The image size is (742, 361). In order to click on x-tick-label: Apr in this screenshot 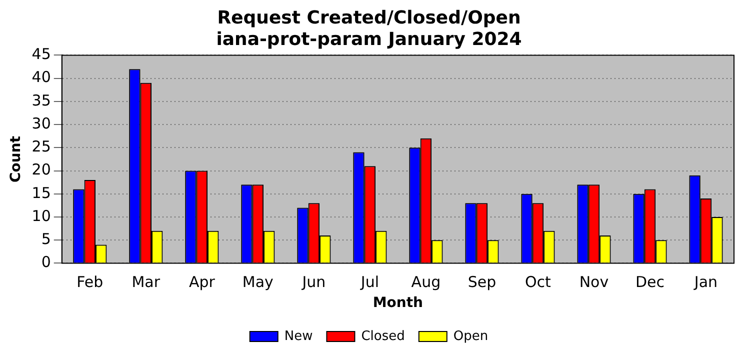, I will do `click(202, 282)`.